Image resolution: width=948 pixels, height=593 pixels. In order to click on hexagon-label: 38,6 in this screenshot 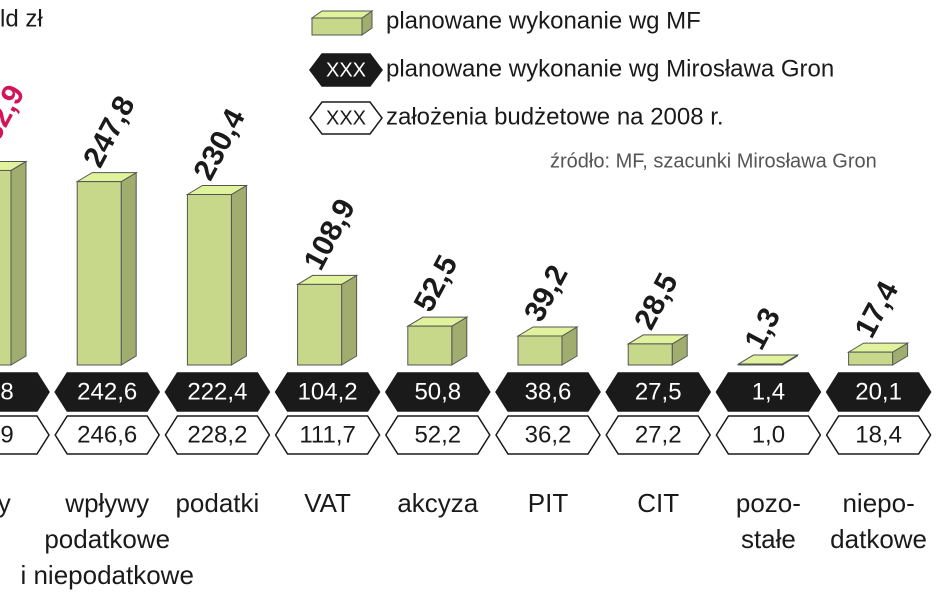, I will do `click(548, 391)`.